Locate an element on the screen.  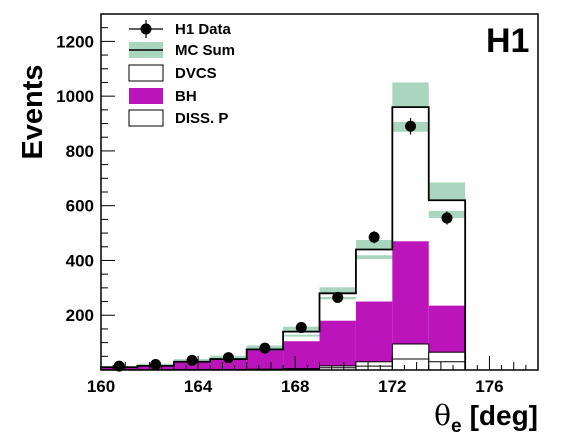
y-tick-label: 600 is located at coordinates (80, 206).